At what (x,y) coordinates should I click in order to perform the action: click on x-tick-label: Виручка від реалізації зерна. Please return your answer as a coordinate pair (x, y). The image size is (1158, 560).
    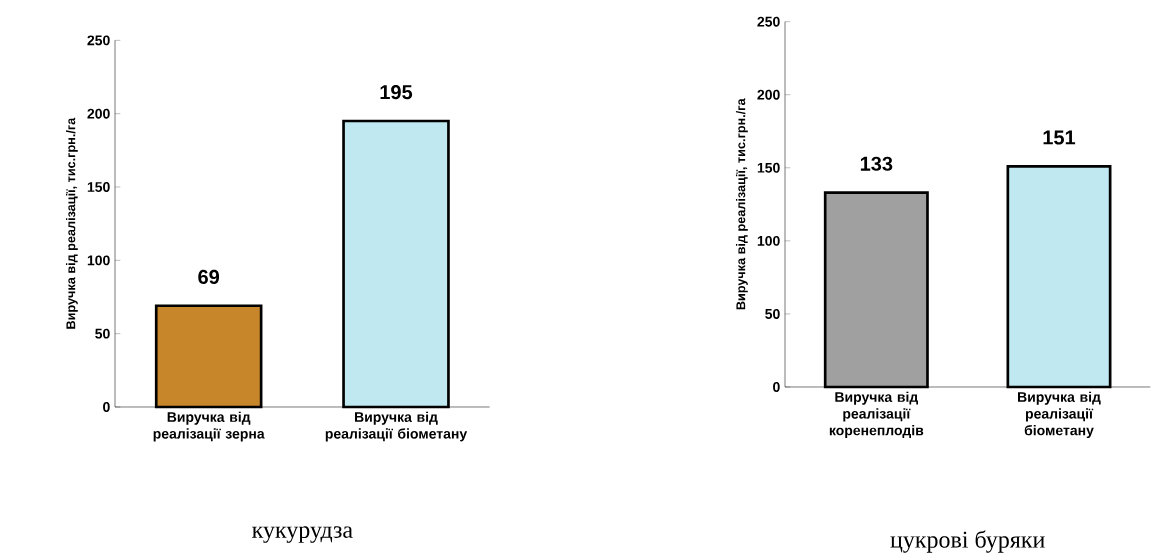
    Looking at the image, I should click on (209, 426).